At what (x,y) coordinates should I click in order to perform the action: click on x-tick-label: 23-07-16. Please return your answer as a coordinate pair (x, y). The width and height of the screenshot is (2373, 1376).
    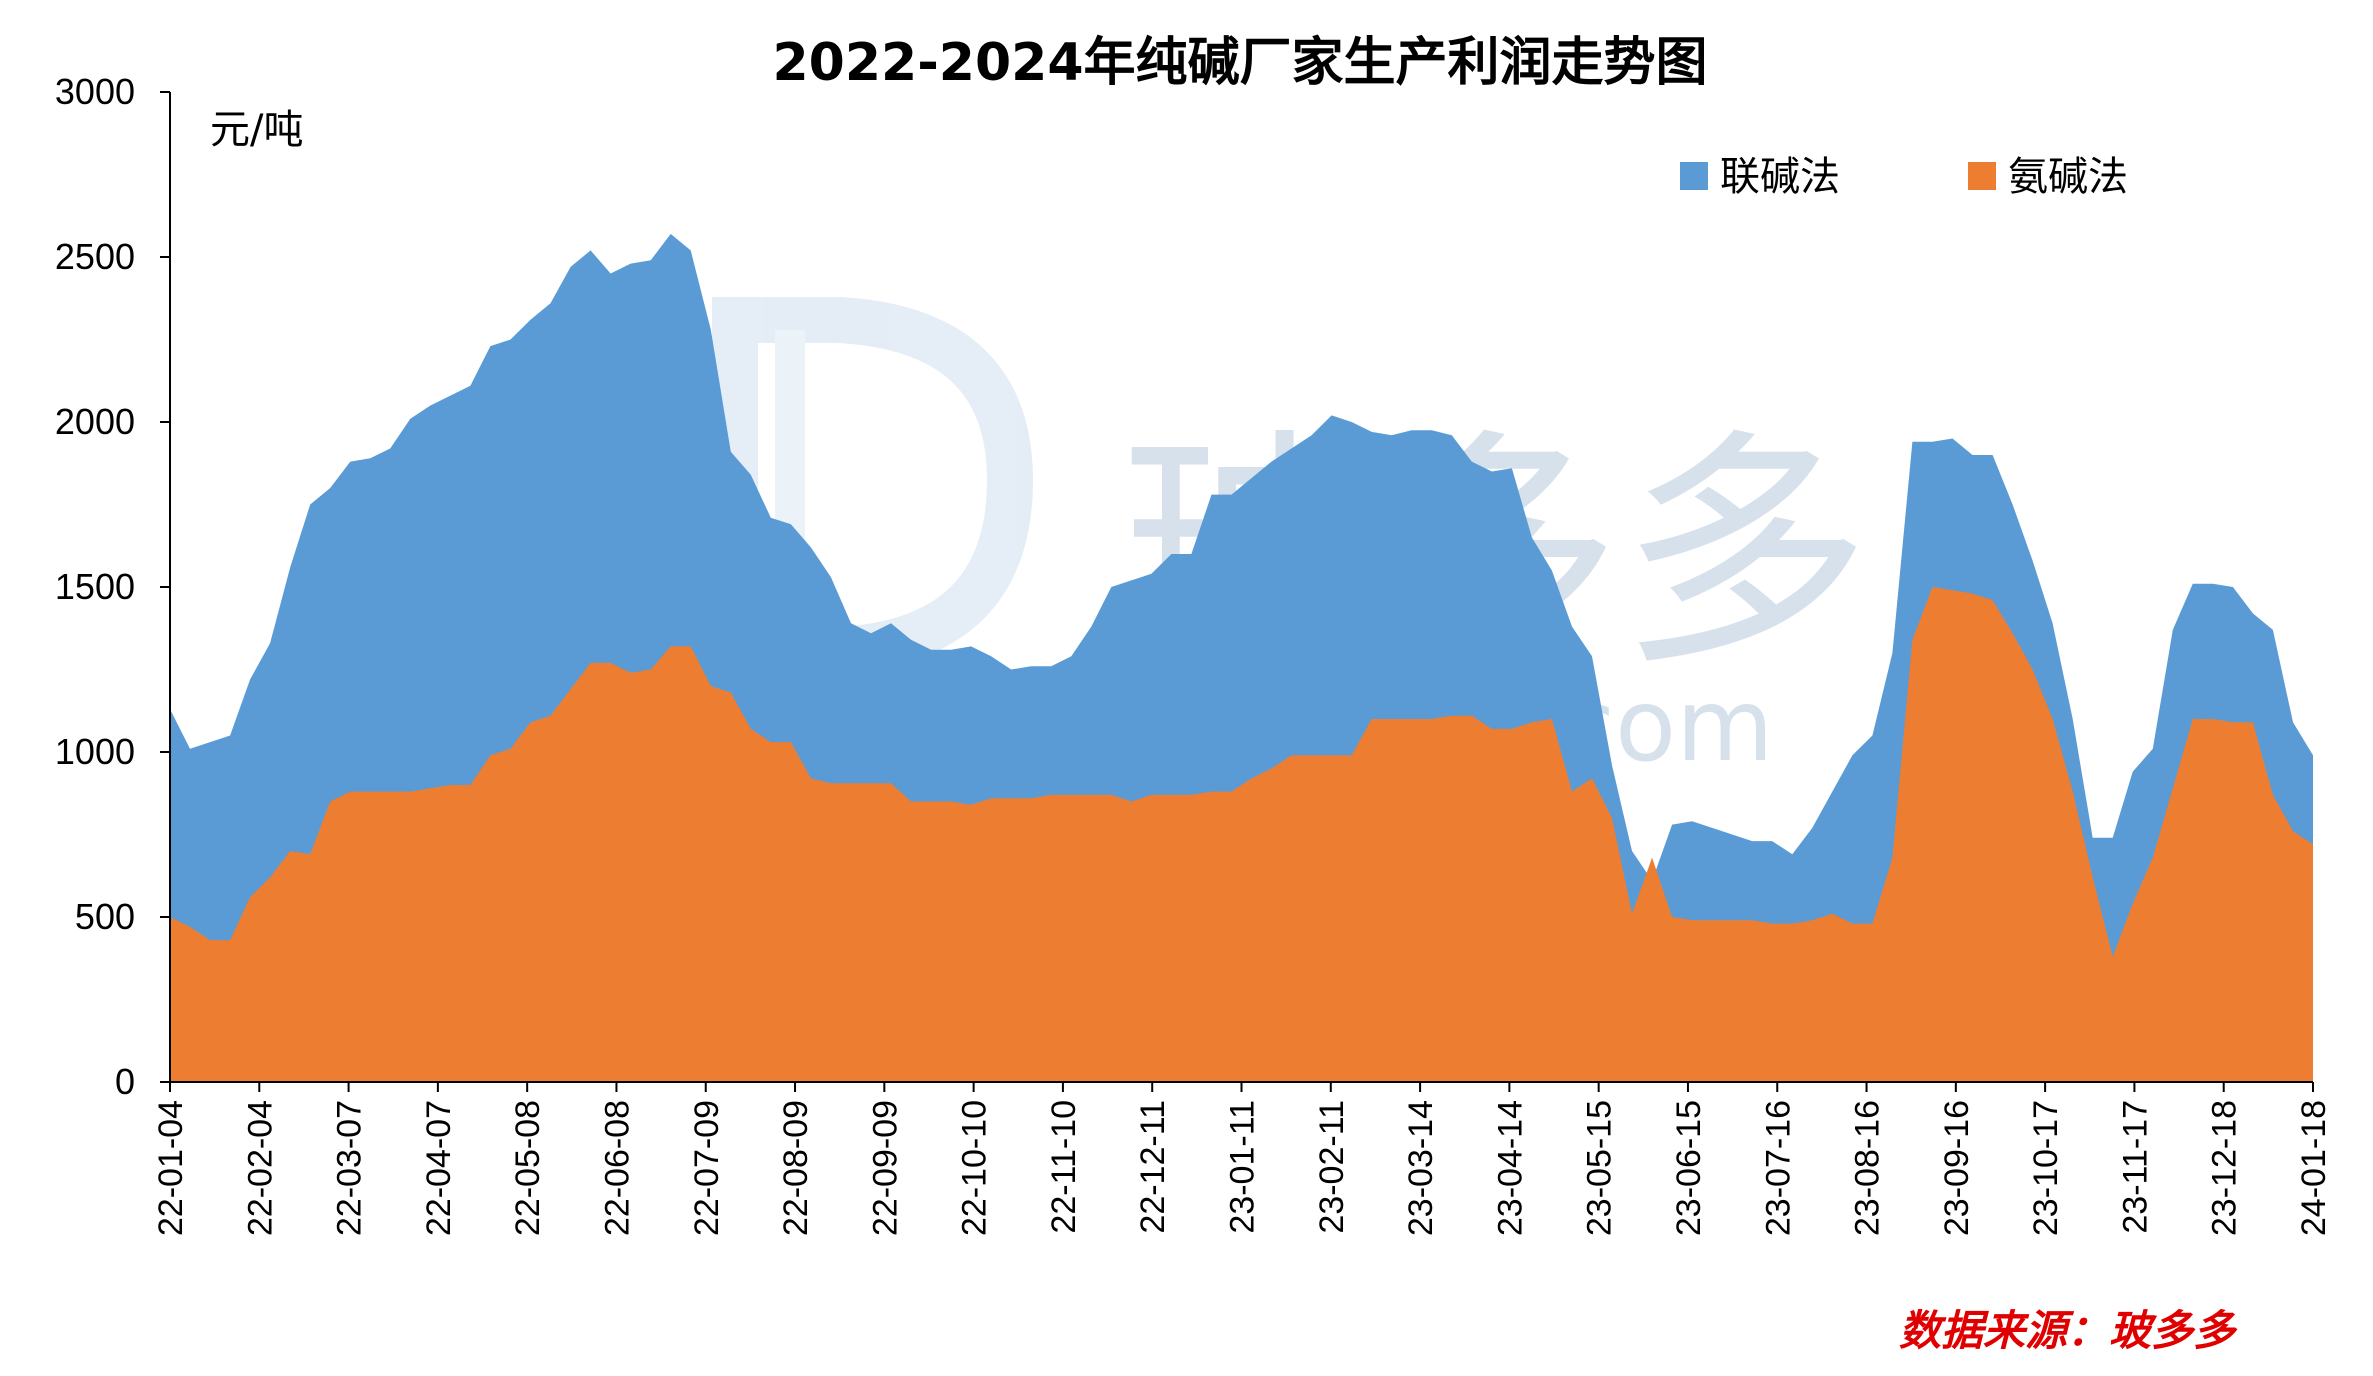
    Looking at the image, I should click on (1778, 1168).